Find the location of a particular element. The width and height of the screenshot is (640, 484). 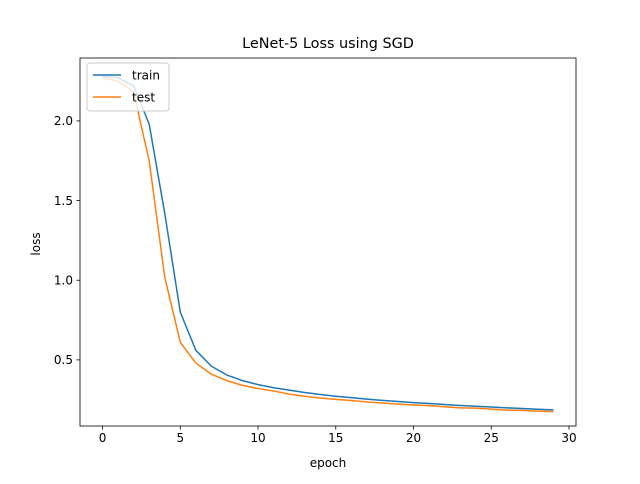

x-axis-label: epoch is located at coordinates (328, 463).